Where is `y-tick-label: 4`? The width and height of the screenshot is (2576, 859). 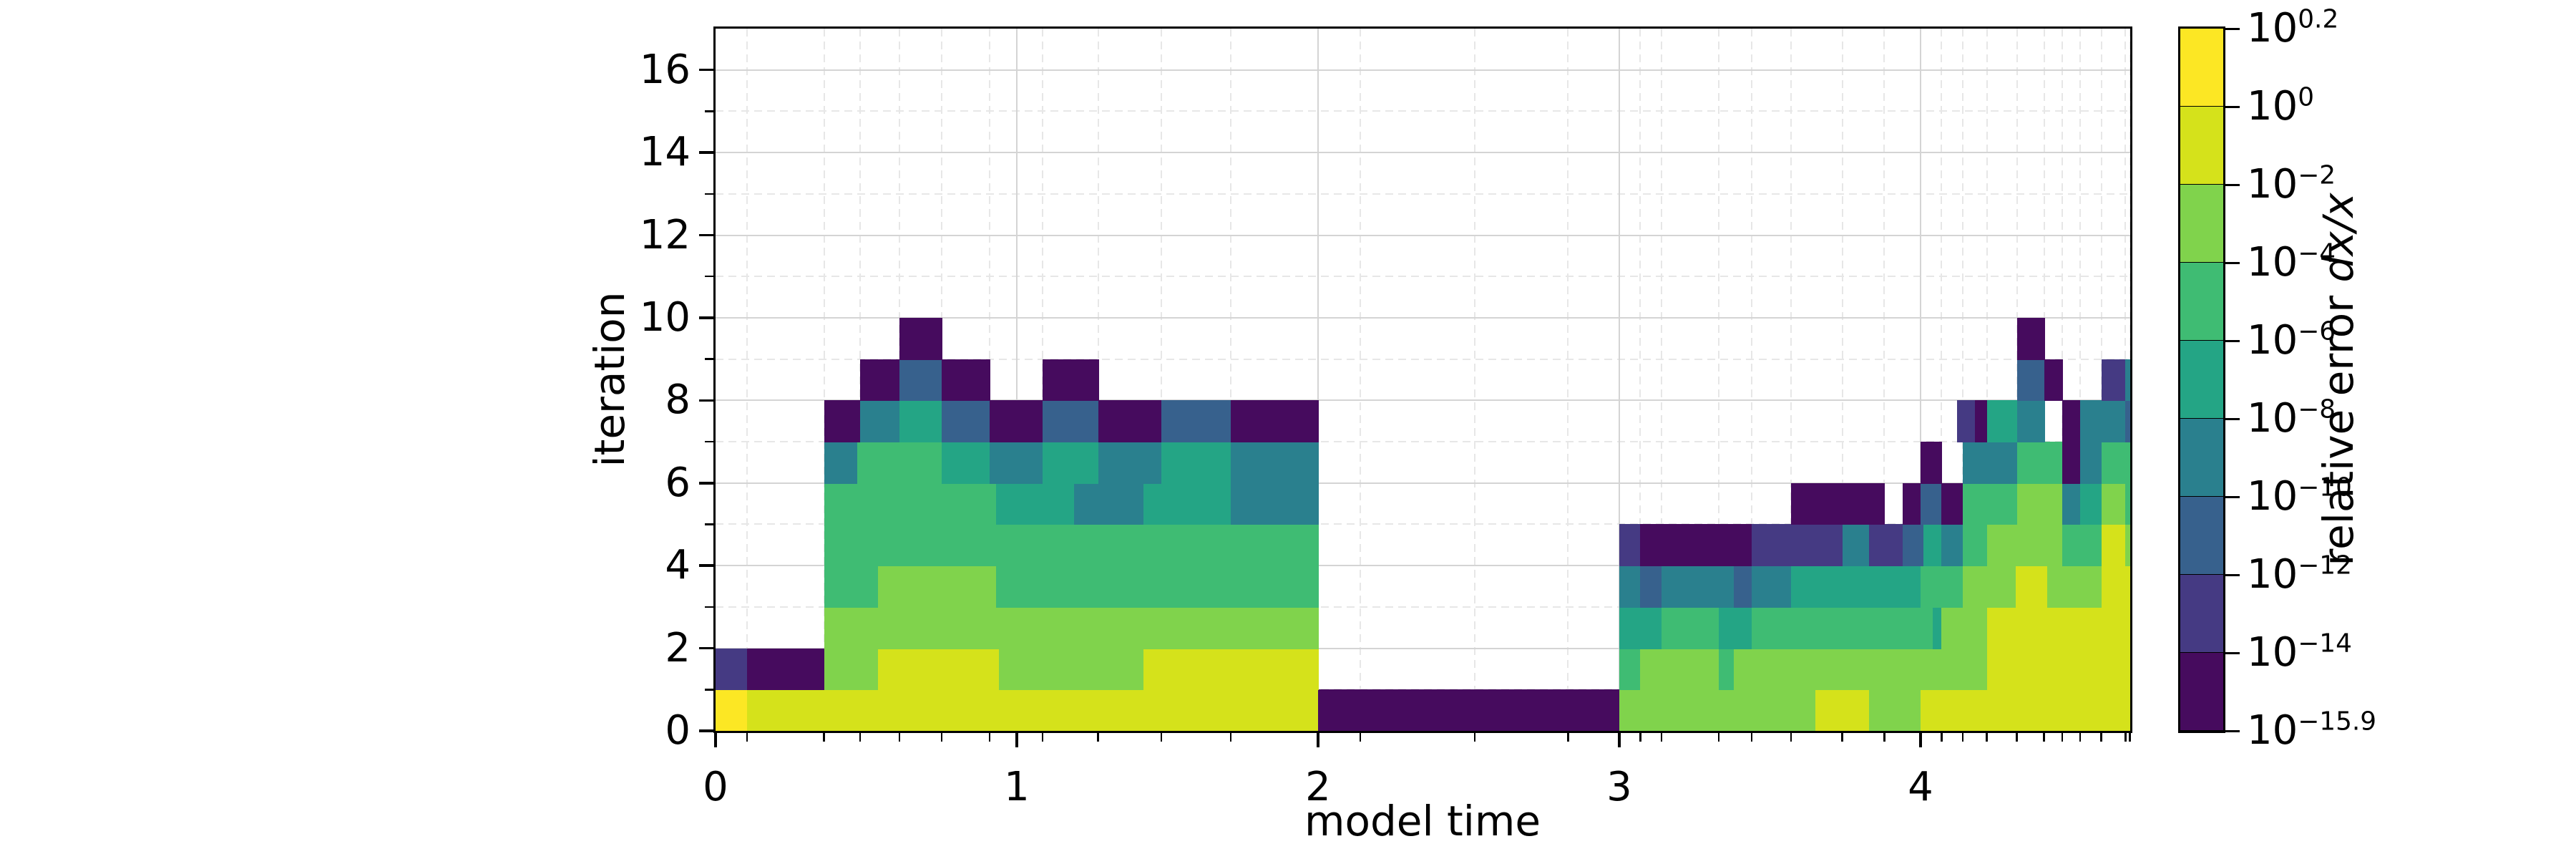
y-tick-label: 4 is located at coordinates (678, 565).